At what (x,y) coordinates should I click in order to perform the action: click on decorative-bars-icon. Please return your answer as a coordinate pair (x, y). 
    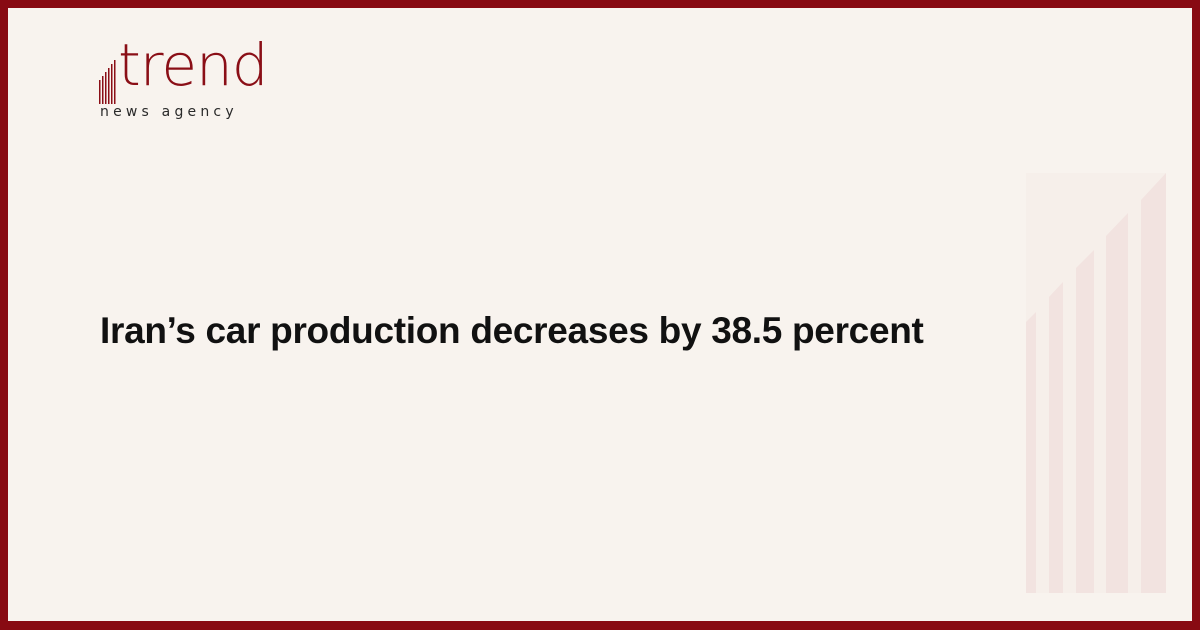
    Looking at the image, I should click on (1096, 383).